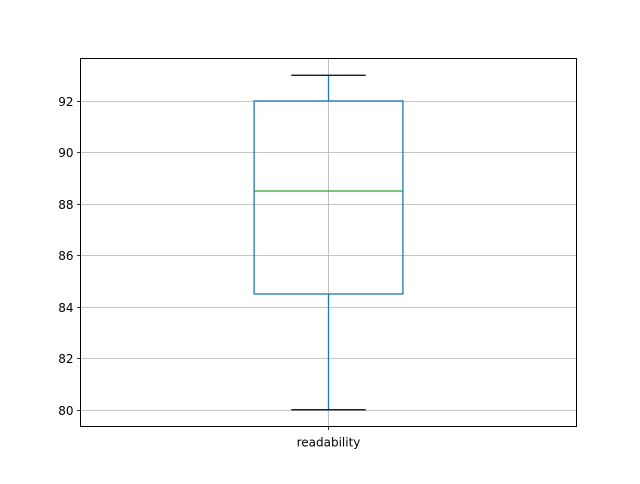  I want to click on y-tick-label: 90, so click(65, 153).